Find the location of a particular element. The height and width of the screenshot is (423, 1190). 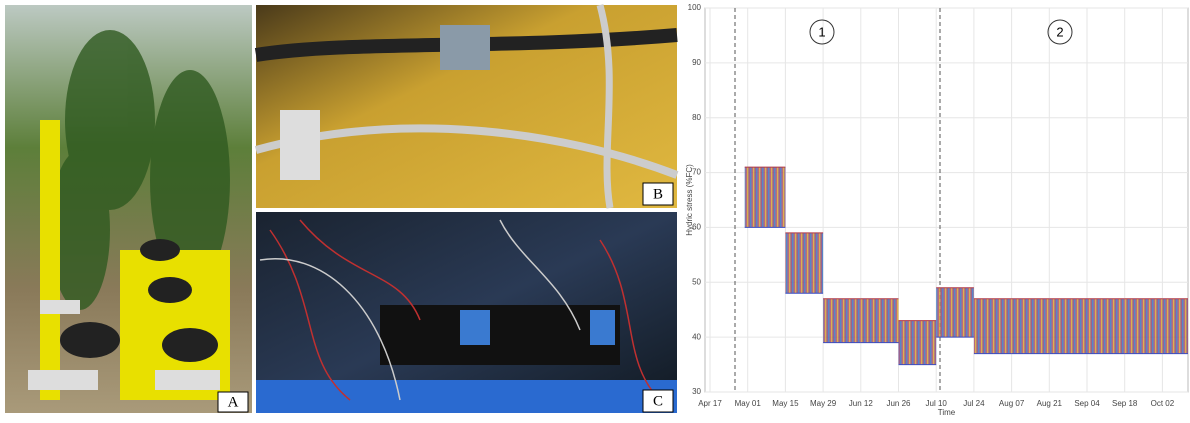

x-axis-label: Time is located at coordinates (947, 412).